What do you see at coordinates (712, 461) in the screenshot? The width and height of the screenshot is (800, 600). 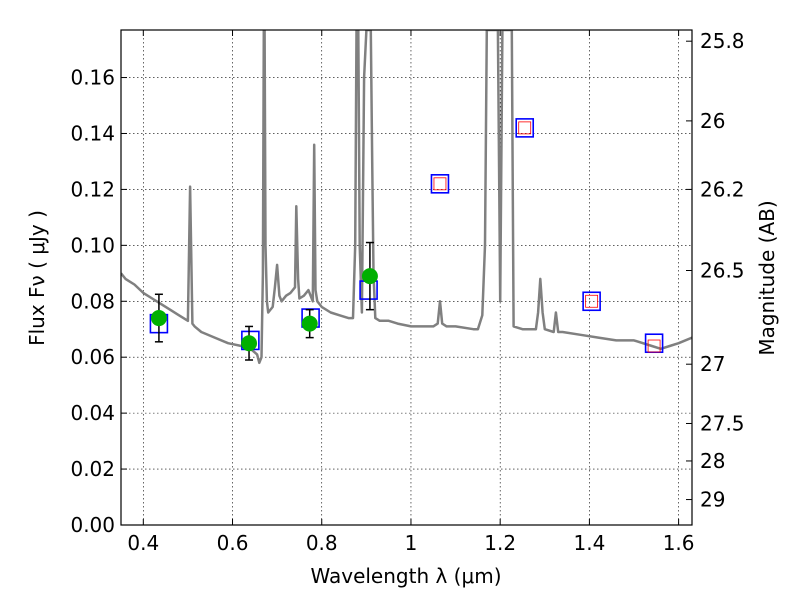 I see `mag-tick-label: 28` at bounding box center [712, 461].